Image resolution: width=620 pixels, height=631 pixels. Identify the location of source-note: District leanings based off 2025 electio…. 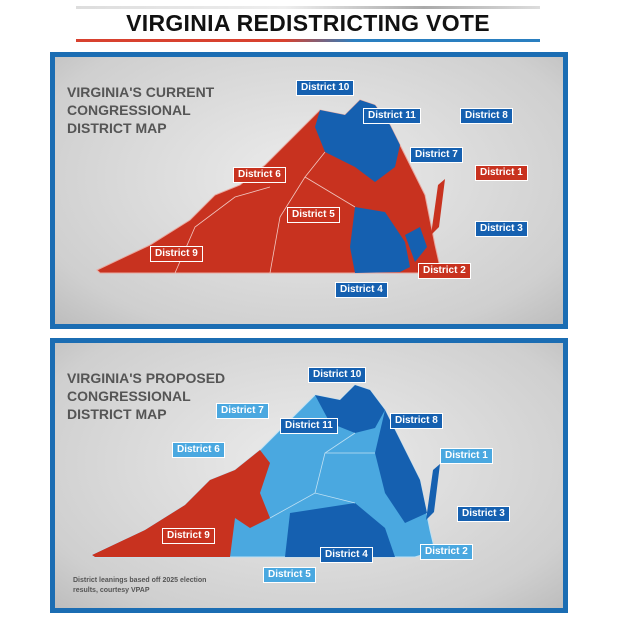
(140, 585).